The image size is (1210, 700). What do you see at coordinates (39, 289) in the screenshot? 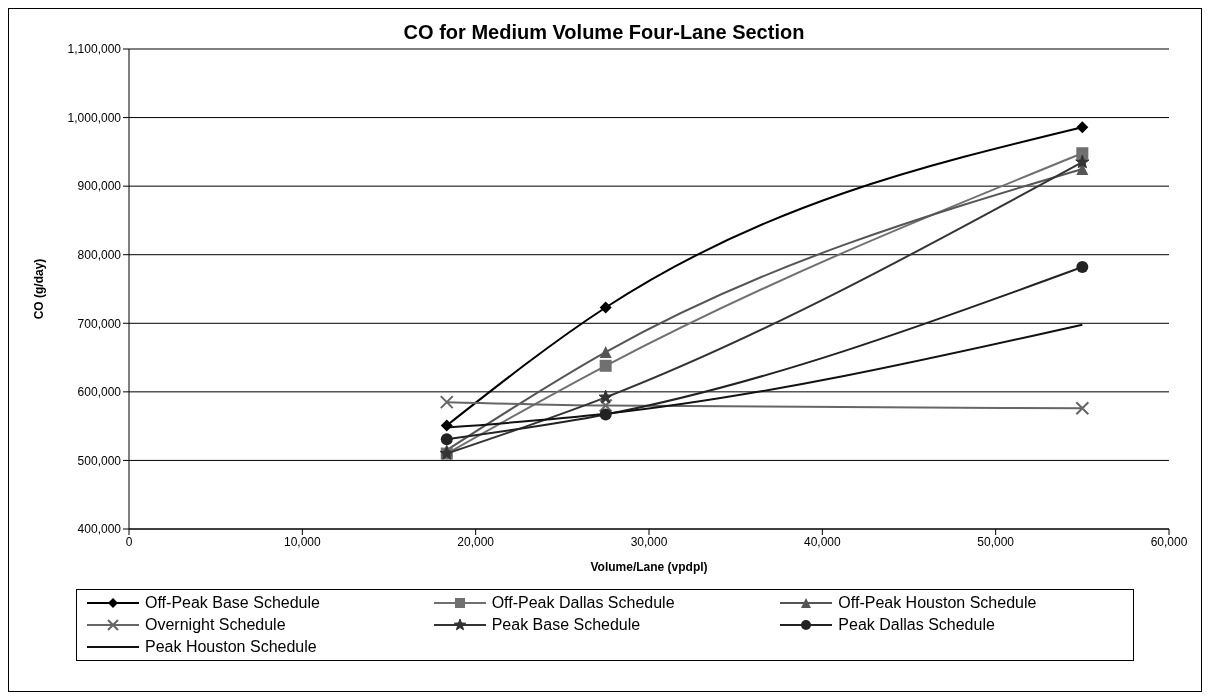
I see `y-axis-title: CO (g/day)` at bounding box center [39, 289].